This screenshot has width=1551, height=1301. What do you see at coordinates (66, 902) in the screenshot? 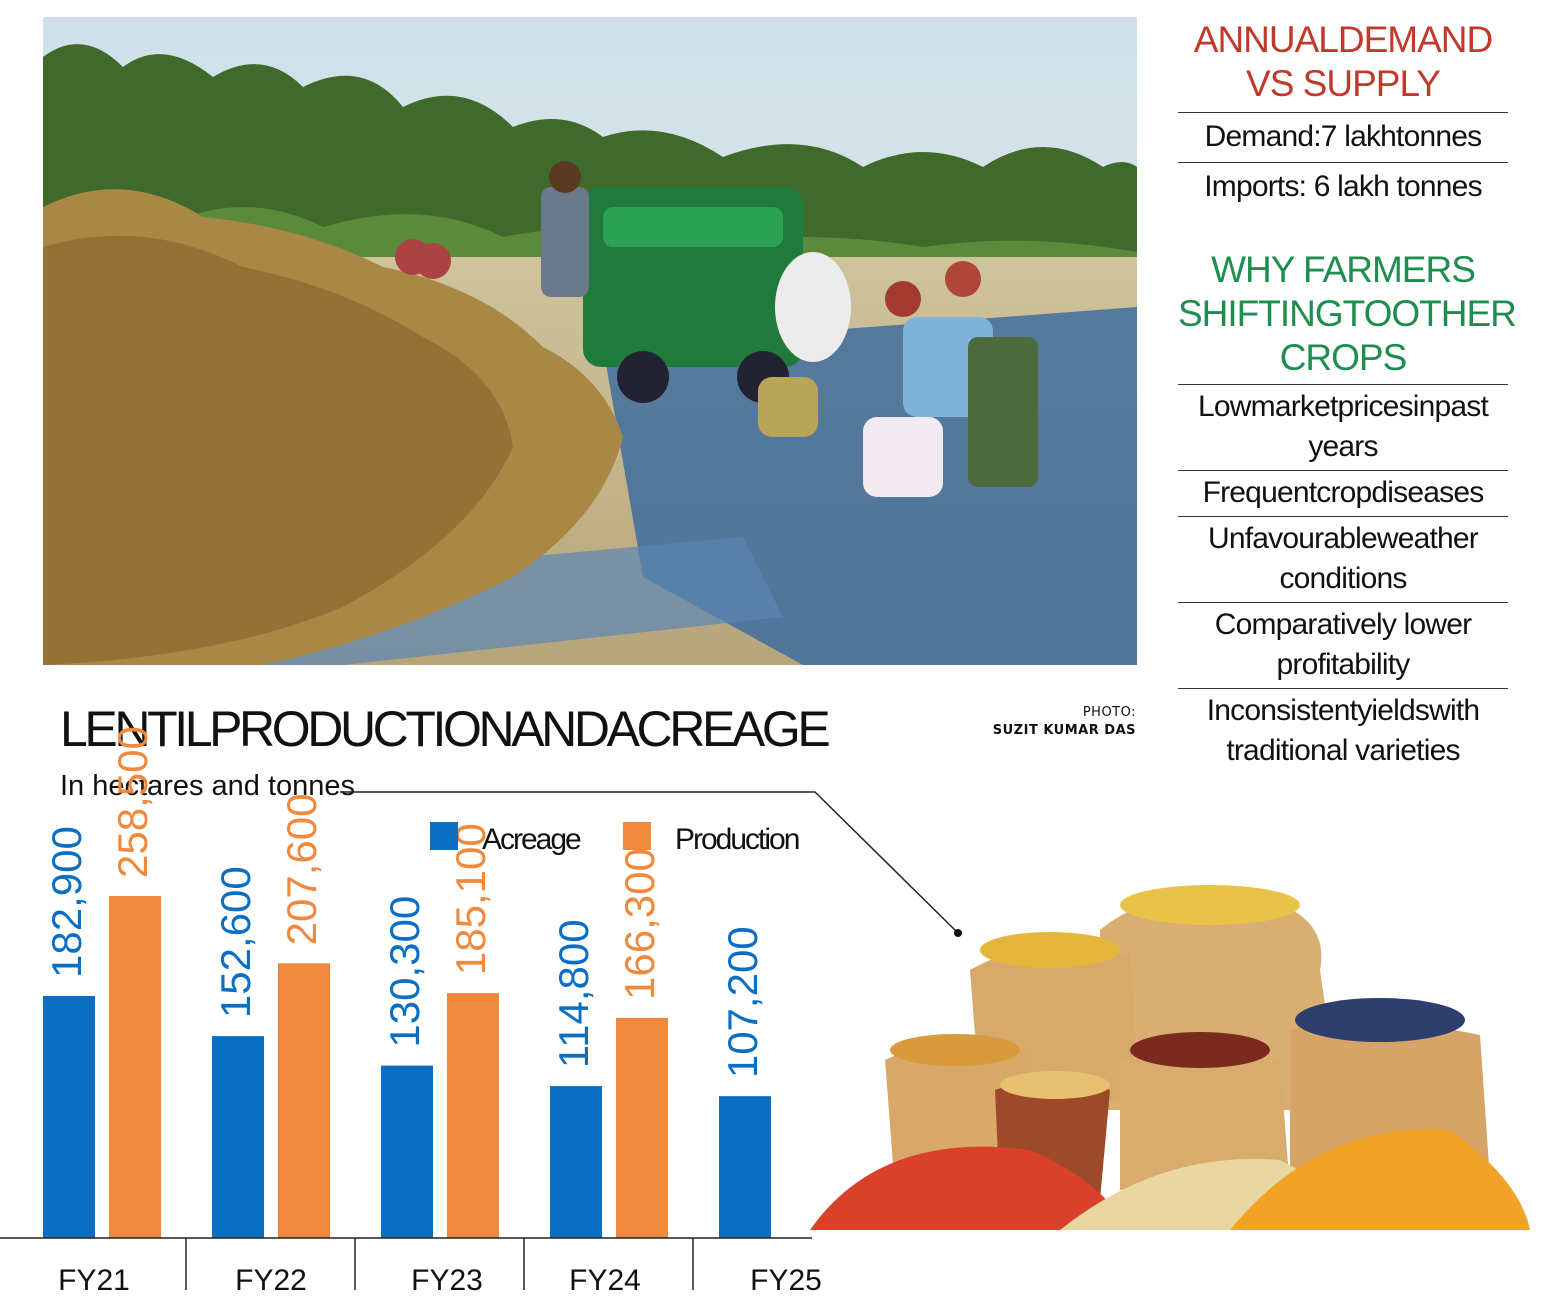
I see `value-label-acreage-fy21: 182,900` at bounding box center [66, 902].